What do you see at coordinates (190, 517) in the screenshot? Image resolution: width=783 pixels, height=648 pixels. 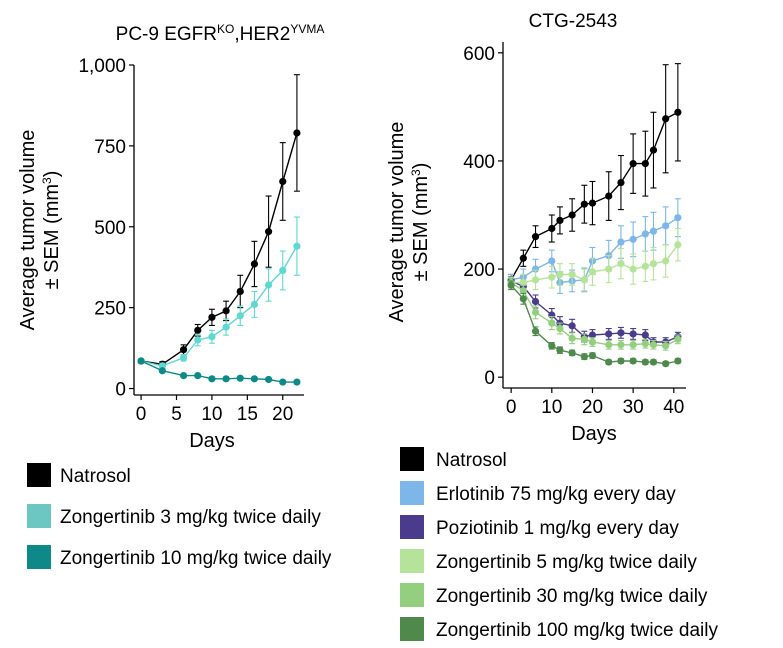 I see `legend-label-zong3: Zongertinib 3 mg/kg twice daily` at bounding box center [190, 517].